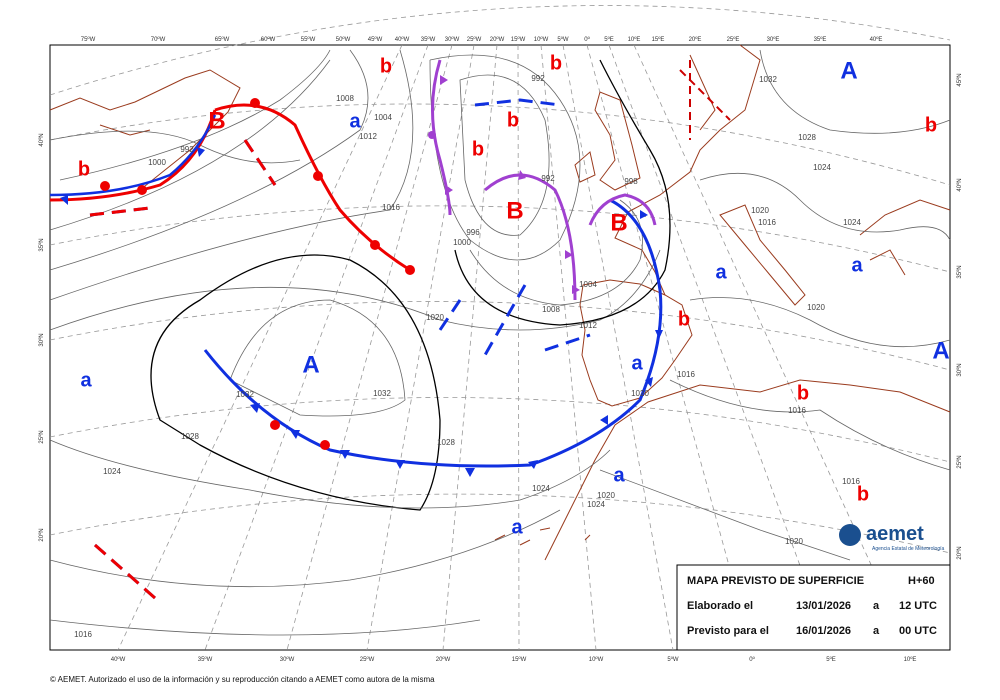 The image size is (1000, 700). I want to click on lon-label: 45ºW, so click(375, 39).